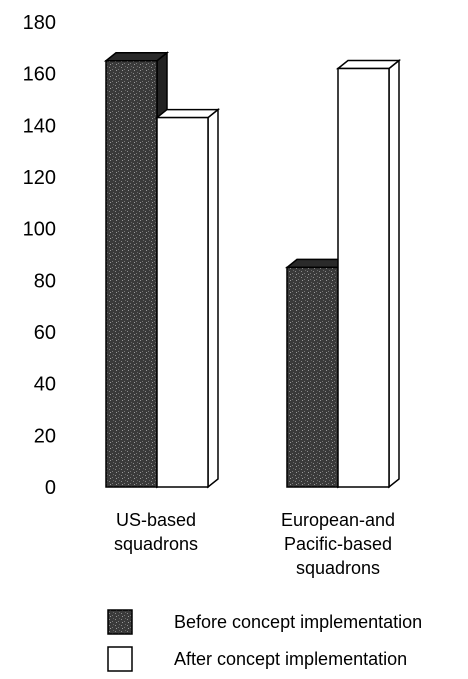  I want to click on category-label: European-and Pacific-based squadrons, so click(338, 544).